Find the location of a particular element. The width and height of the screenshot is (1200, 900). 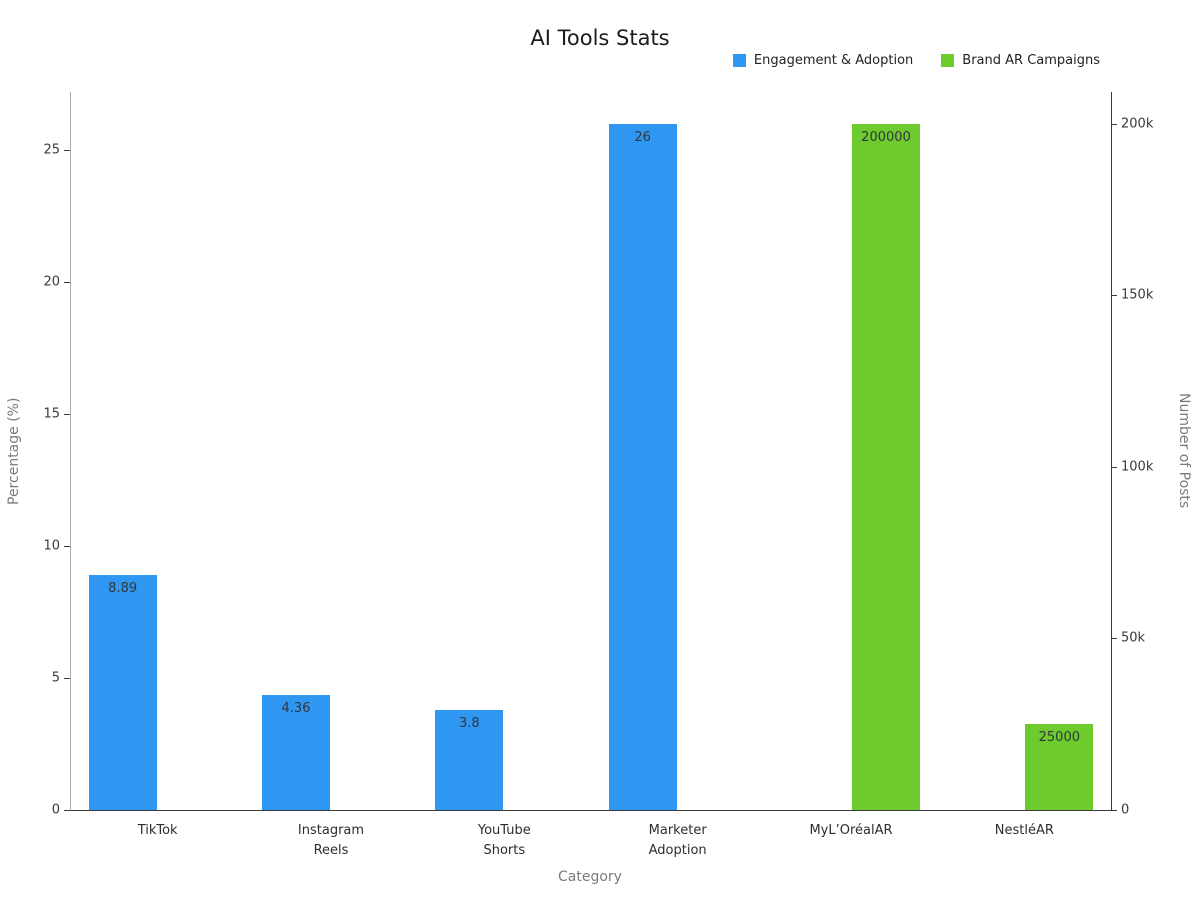

legend-item-engagement-adoption: Engagement & Adoption is located at coordinates (823, 60).